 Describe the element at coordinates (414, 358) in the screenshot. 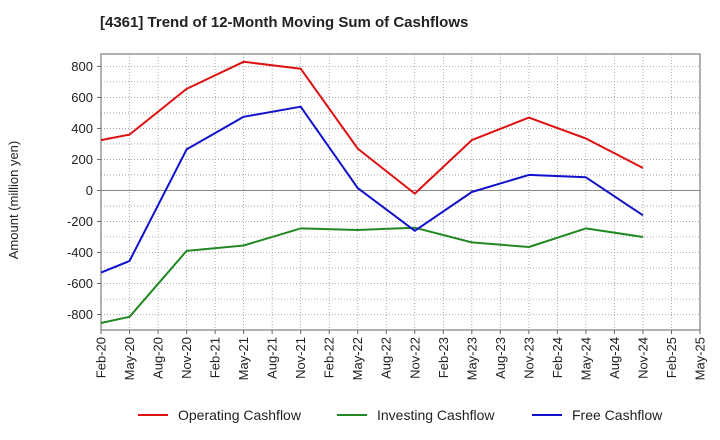

I see `x-tick-label: Nov-22` at that location.